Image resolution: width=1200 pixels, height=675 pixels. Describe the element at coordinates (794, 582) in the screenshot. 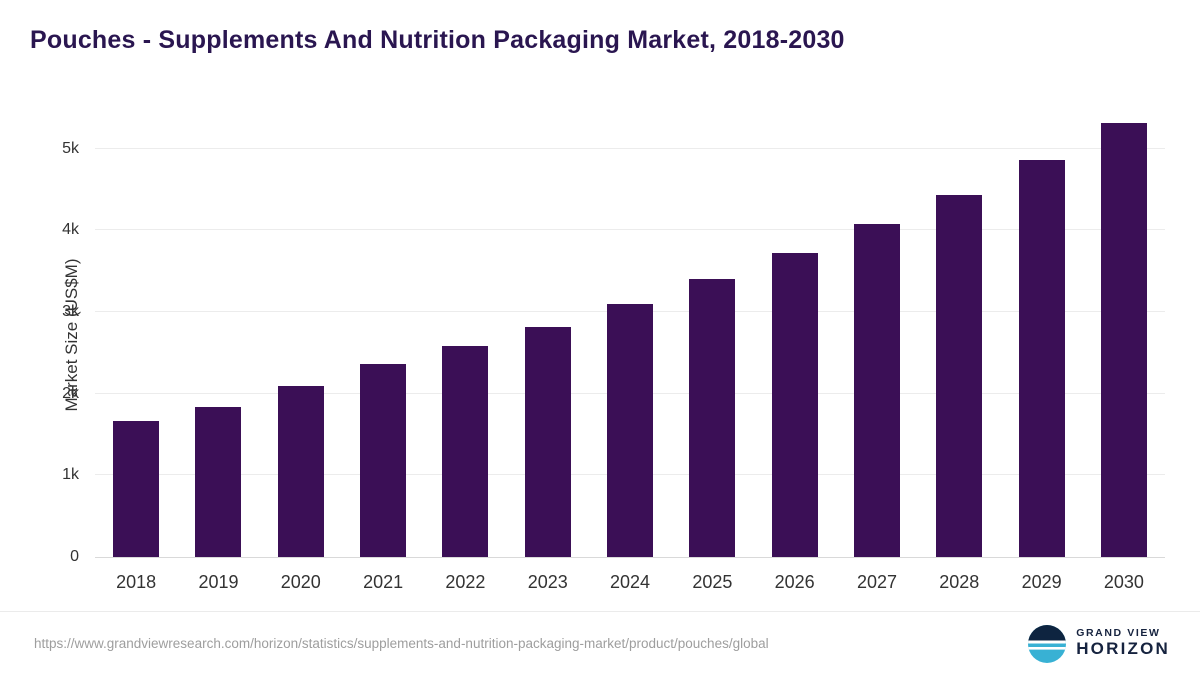

I see `x-tick-label-2026: 2026` at that location.